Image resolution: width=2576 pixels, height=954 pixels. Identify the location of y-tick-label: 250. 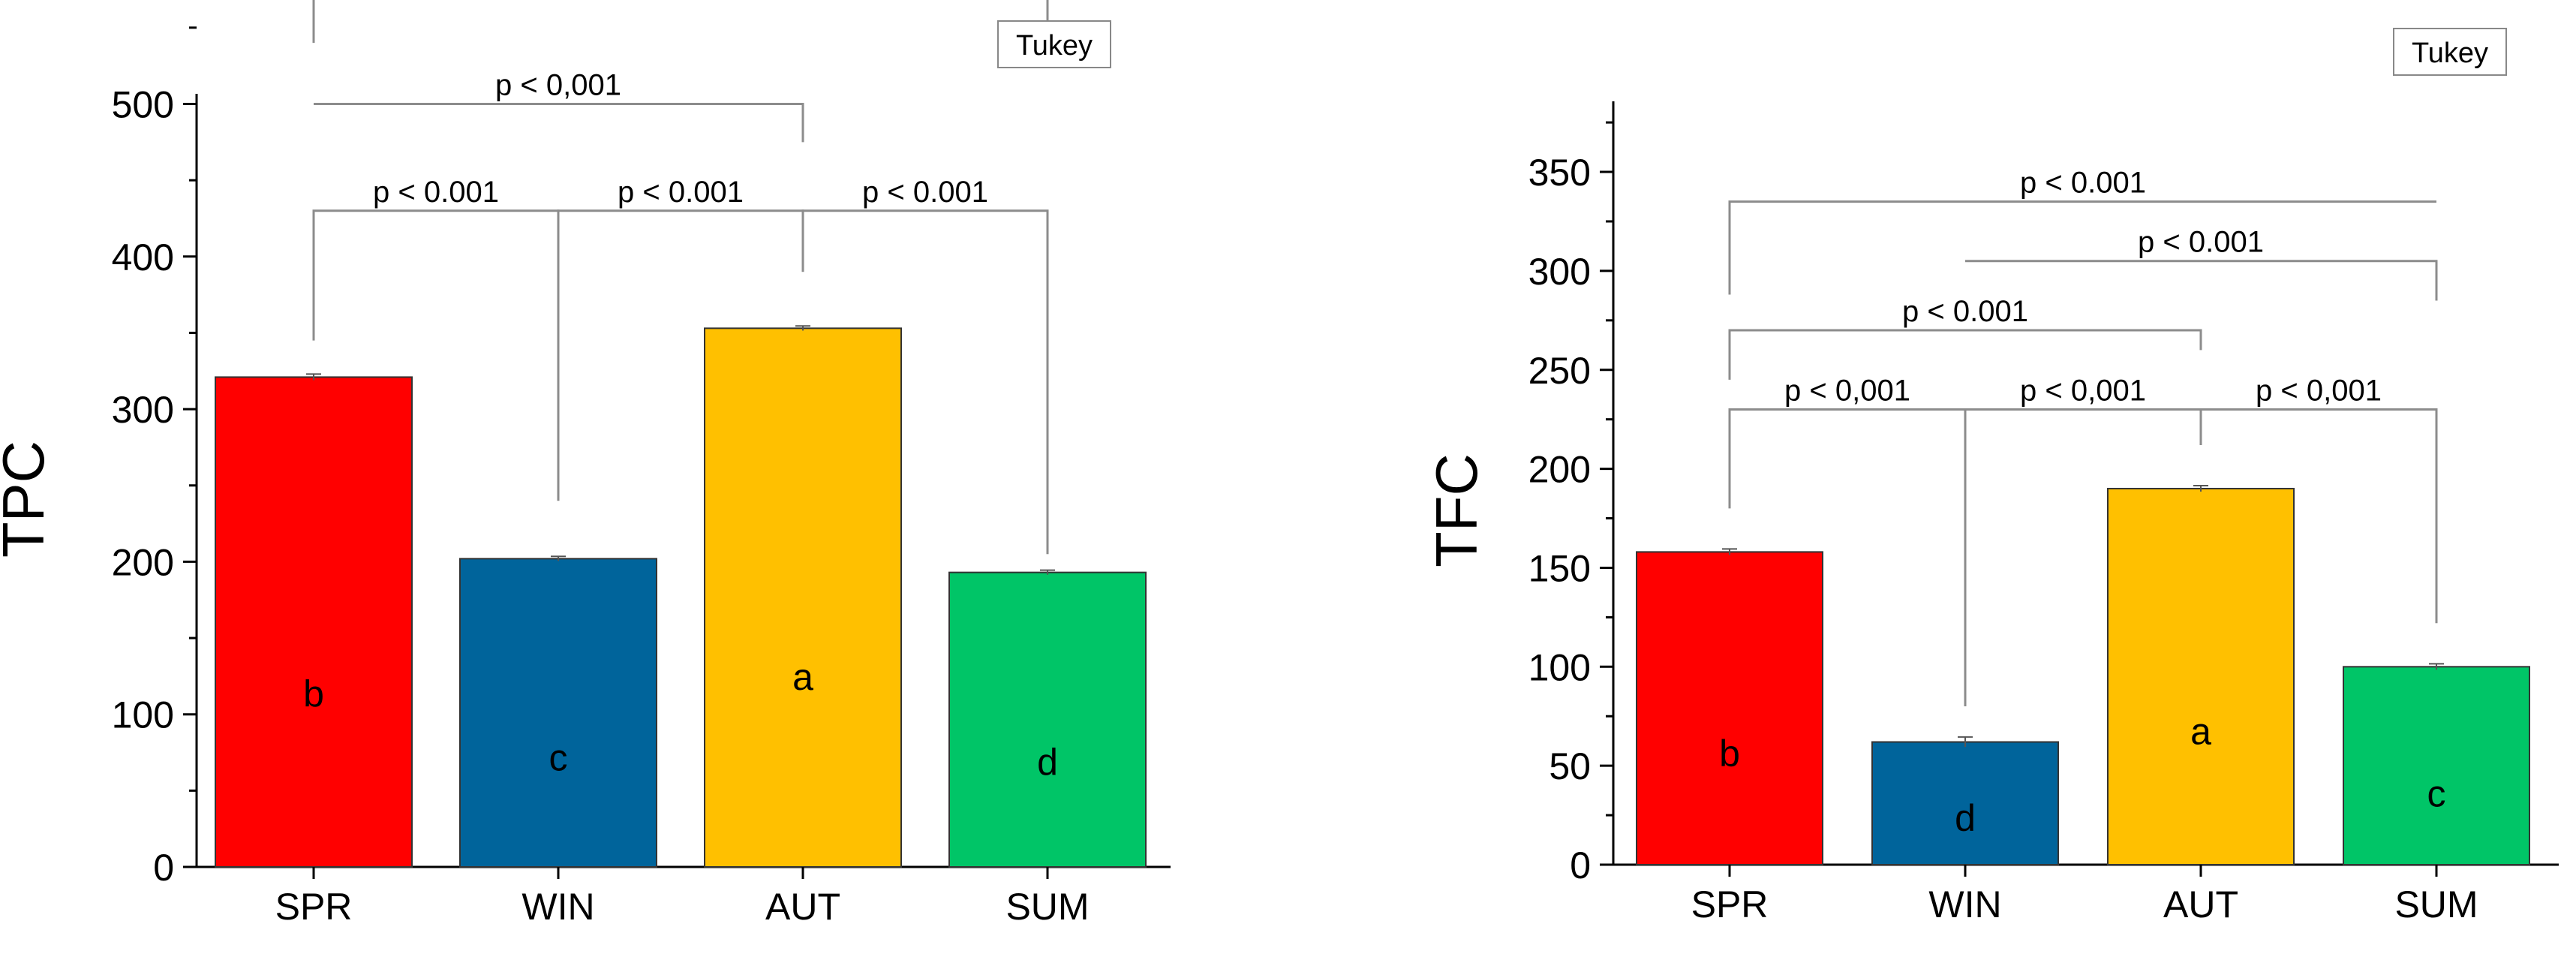
(1559, 371).